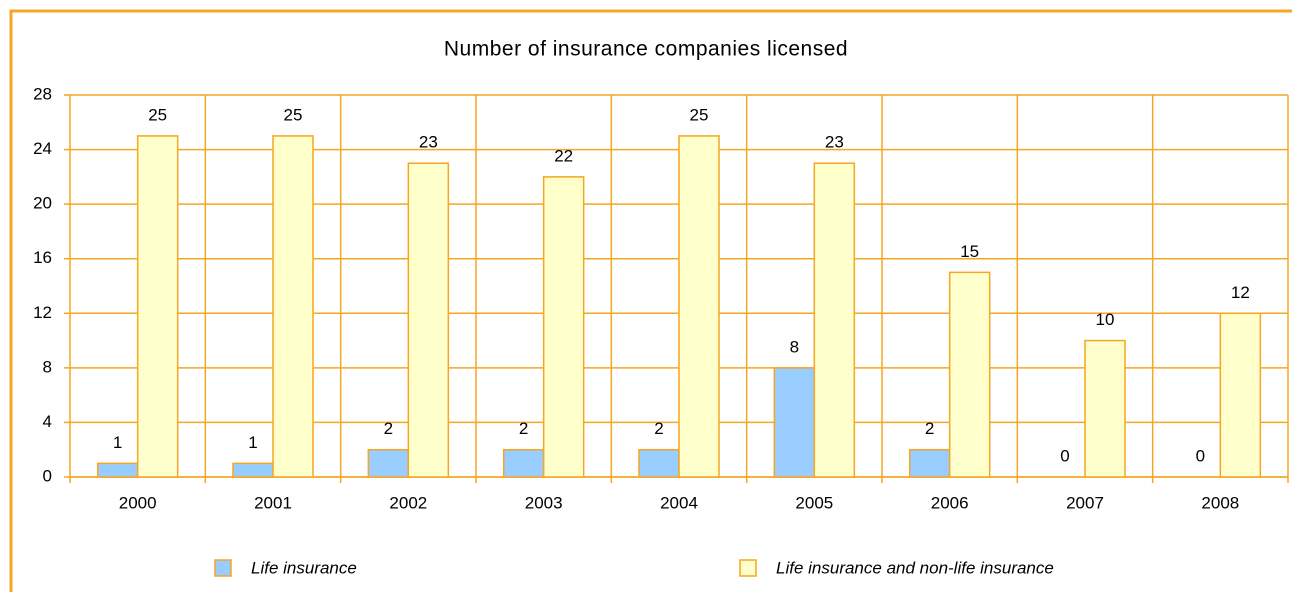  What do you see at coordinates (646, 49) in the screenshot?
I see `chart-title: Number of insurance companies licensed` at bounding box center [646, 49].